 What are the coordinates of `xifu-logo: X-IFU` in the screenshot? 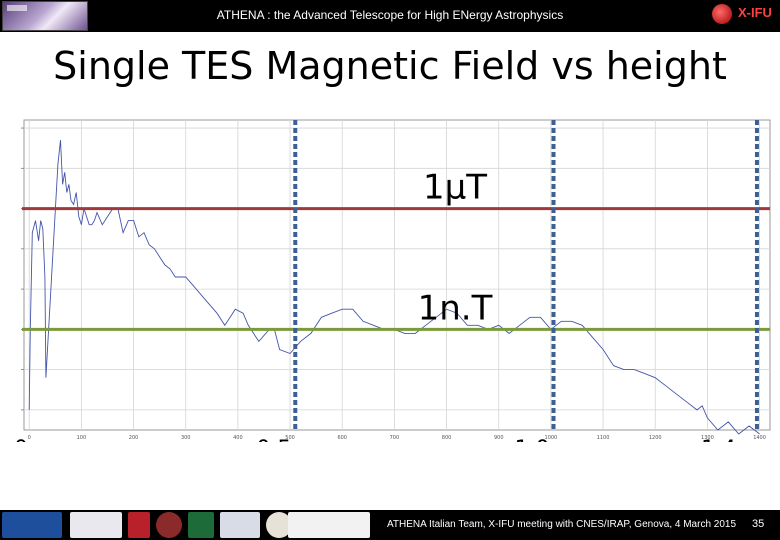 It's located at (745, 15).